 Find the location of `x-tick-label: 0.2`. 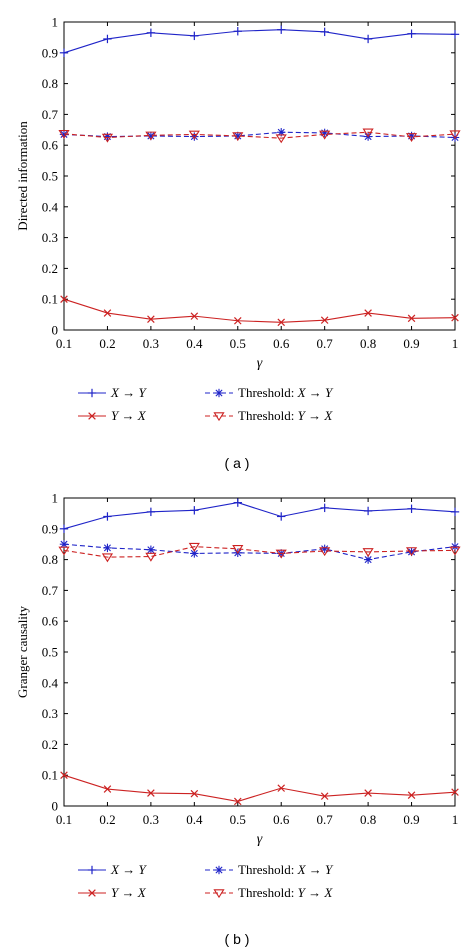

x-tick-label: 0.2 is located at coordinates (107, 819).